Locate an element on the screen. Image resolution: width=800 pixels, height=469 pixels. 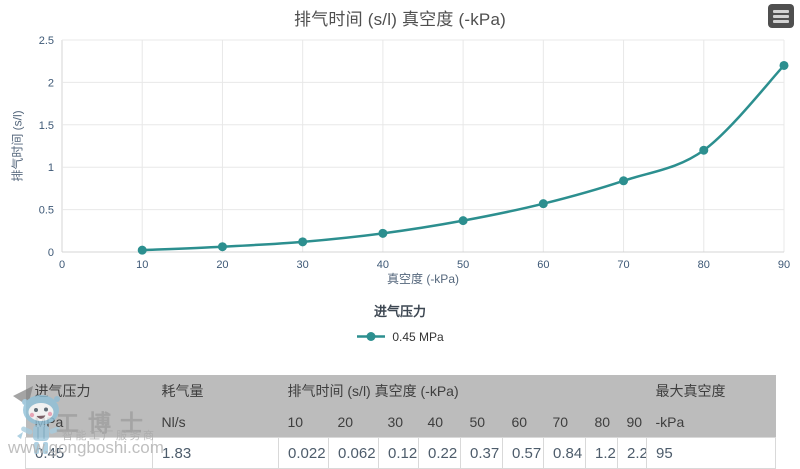
x-tick-label: 30 is located at coordinates (303, 265).